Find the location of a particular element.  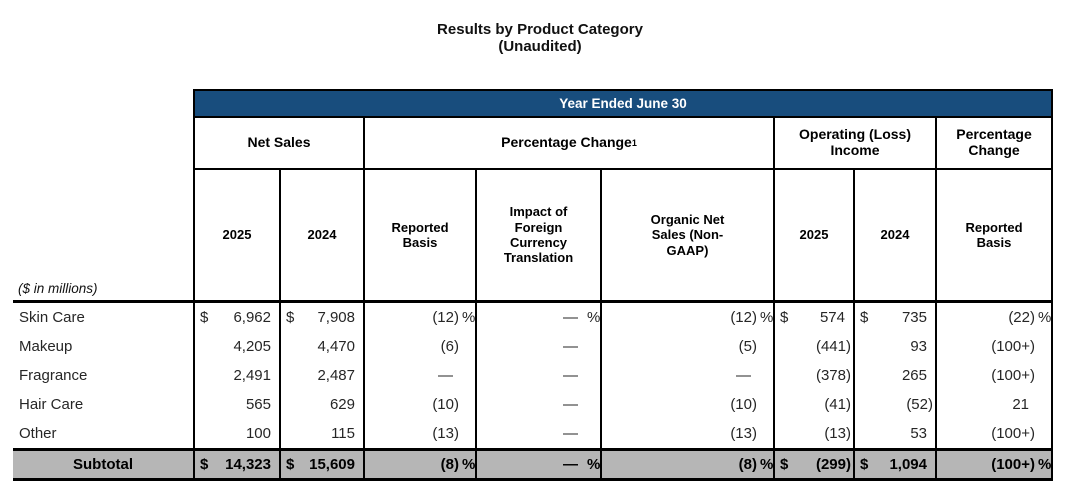

org-value: (8) is located at coordinates (747, 464).